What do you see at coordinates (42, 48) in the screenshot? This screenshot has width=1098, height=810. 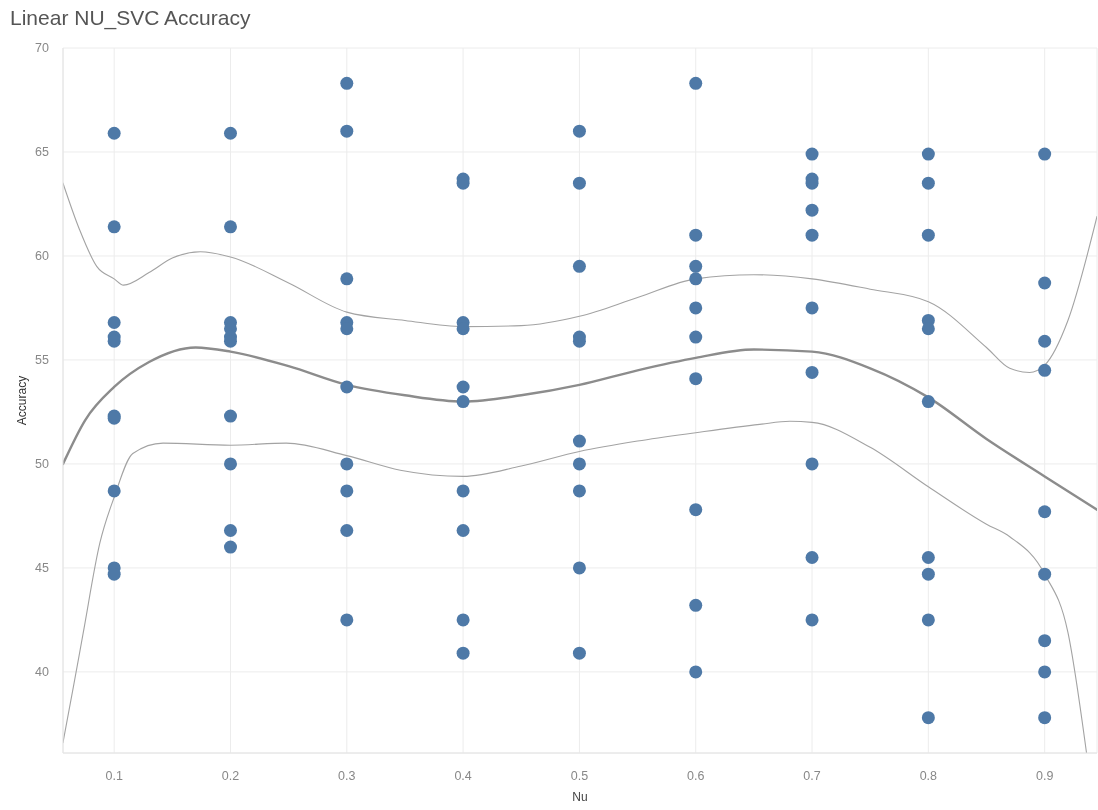 I see `y-tick-label: 70` at bounding box center [42, 48].